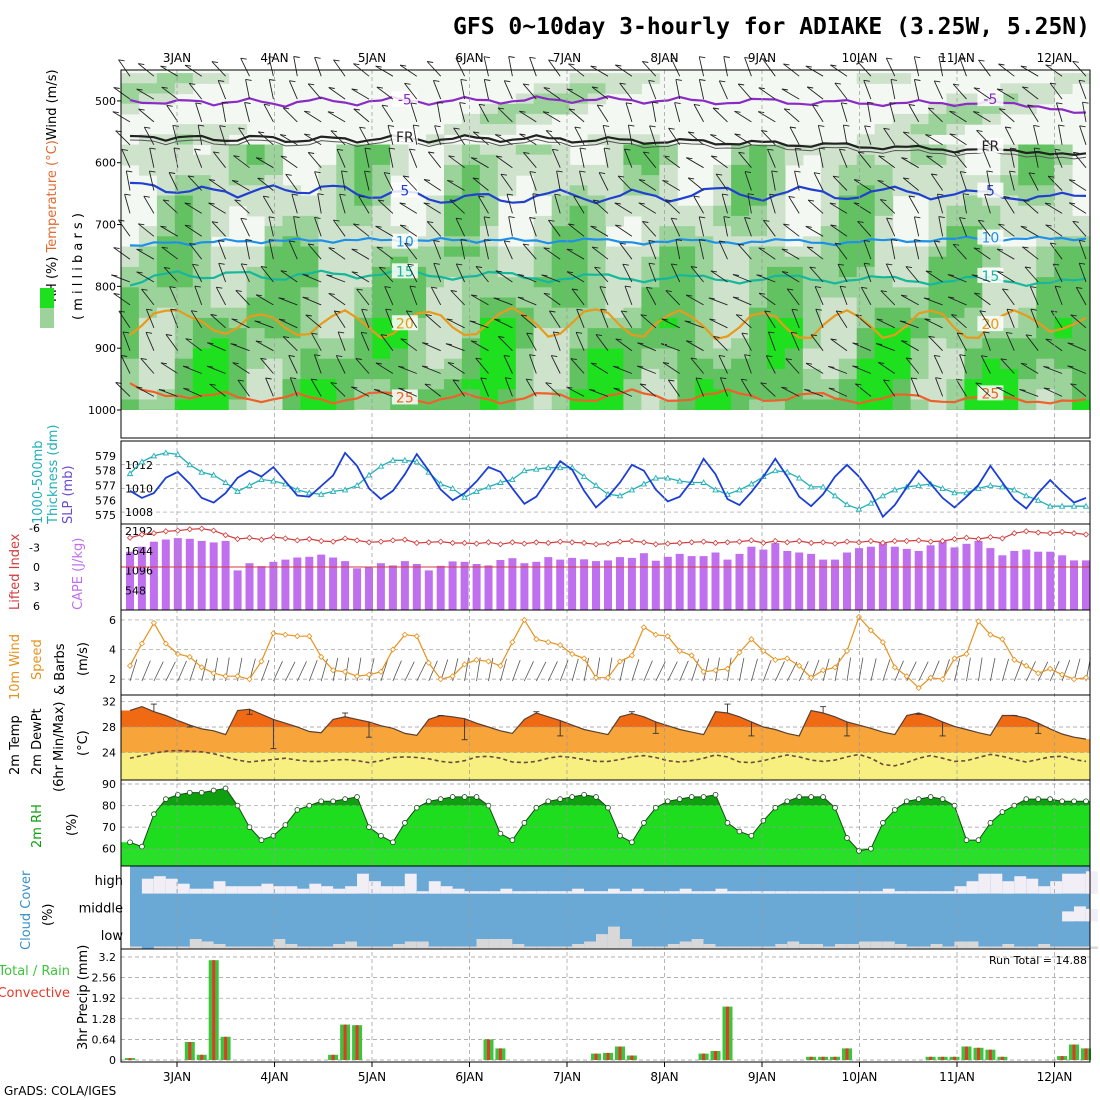 The width and height of the screenshot is (1100, 1100). What do you see at coordinates (105, 485) in the screenshot?
I see `thickness-tick-label: 577` at bounding box center [105, 485].